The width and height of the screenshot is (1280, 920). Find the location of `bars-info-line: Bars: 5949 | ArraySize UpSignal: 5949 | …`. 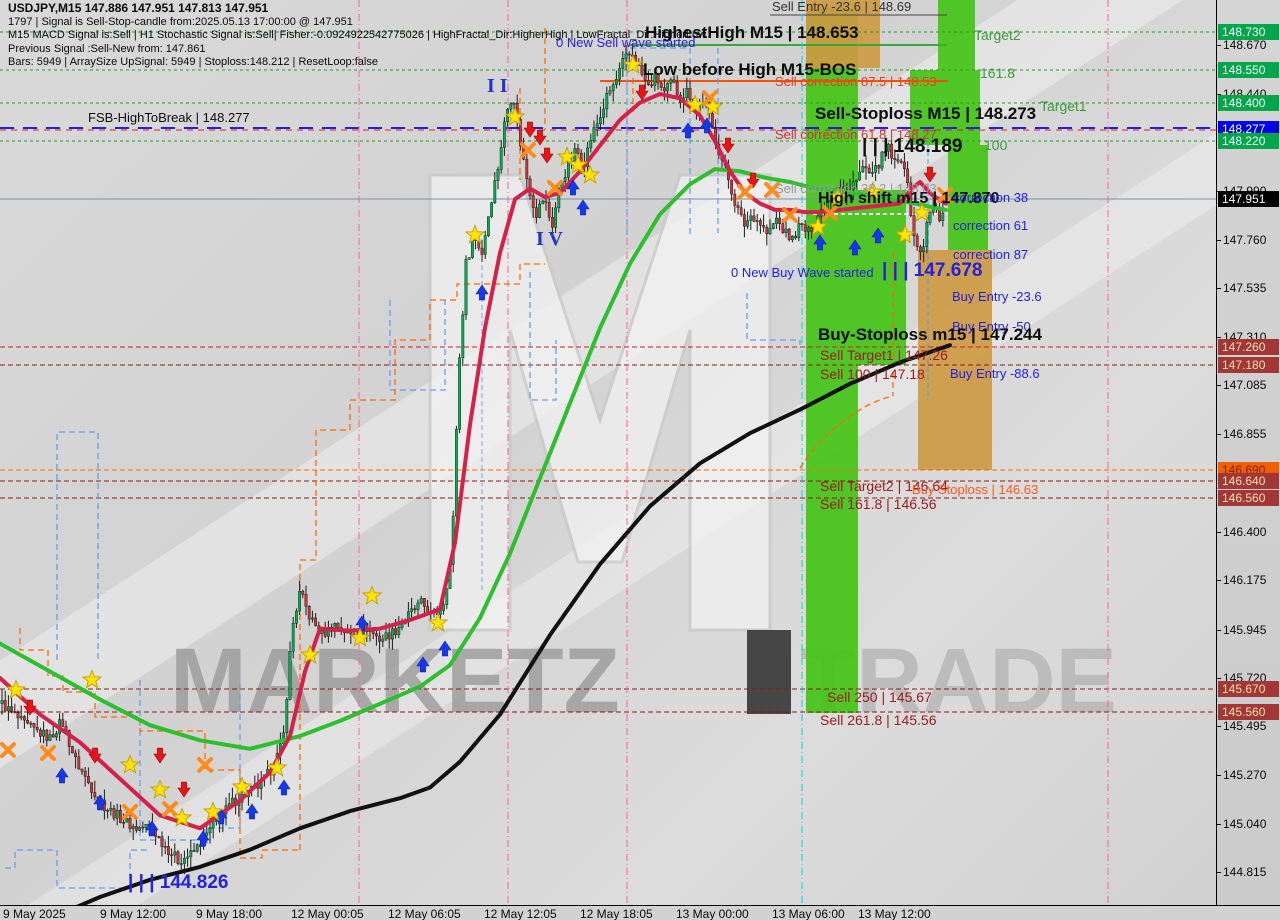

bars-info-line: Bars: 5949 | ArraySize UpSignal: 5949 | … is located at coordinates (193, 62).